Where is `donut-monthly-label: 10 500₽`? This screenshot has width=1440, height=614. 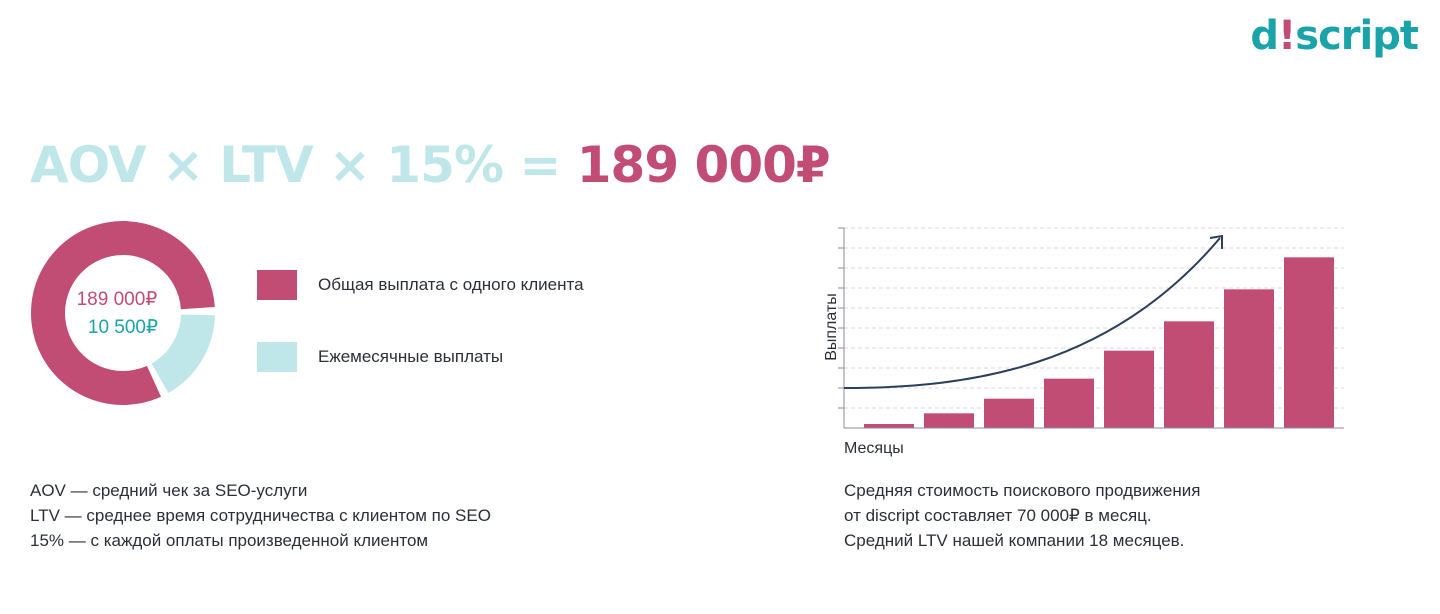
donut-monthly-label: 10 500₽ is located at coordinates (123, 327).